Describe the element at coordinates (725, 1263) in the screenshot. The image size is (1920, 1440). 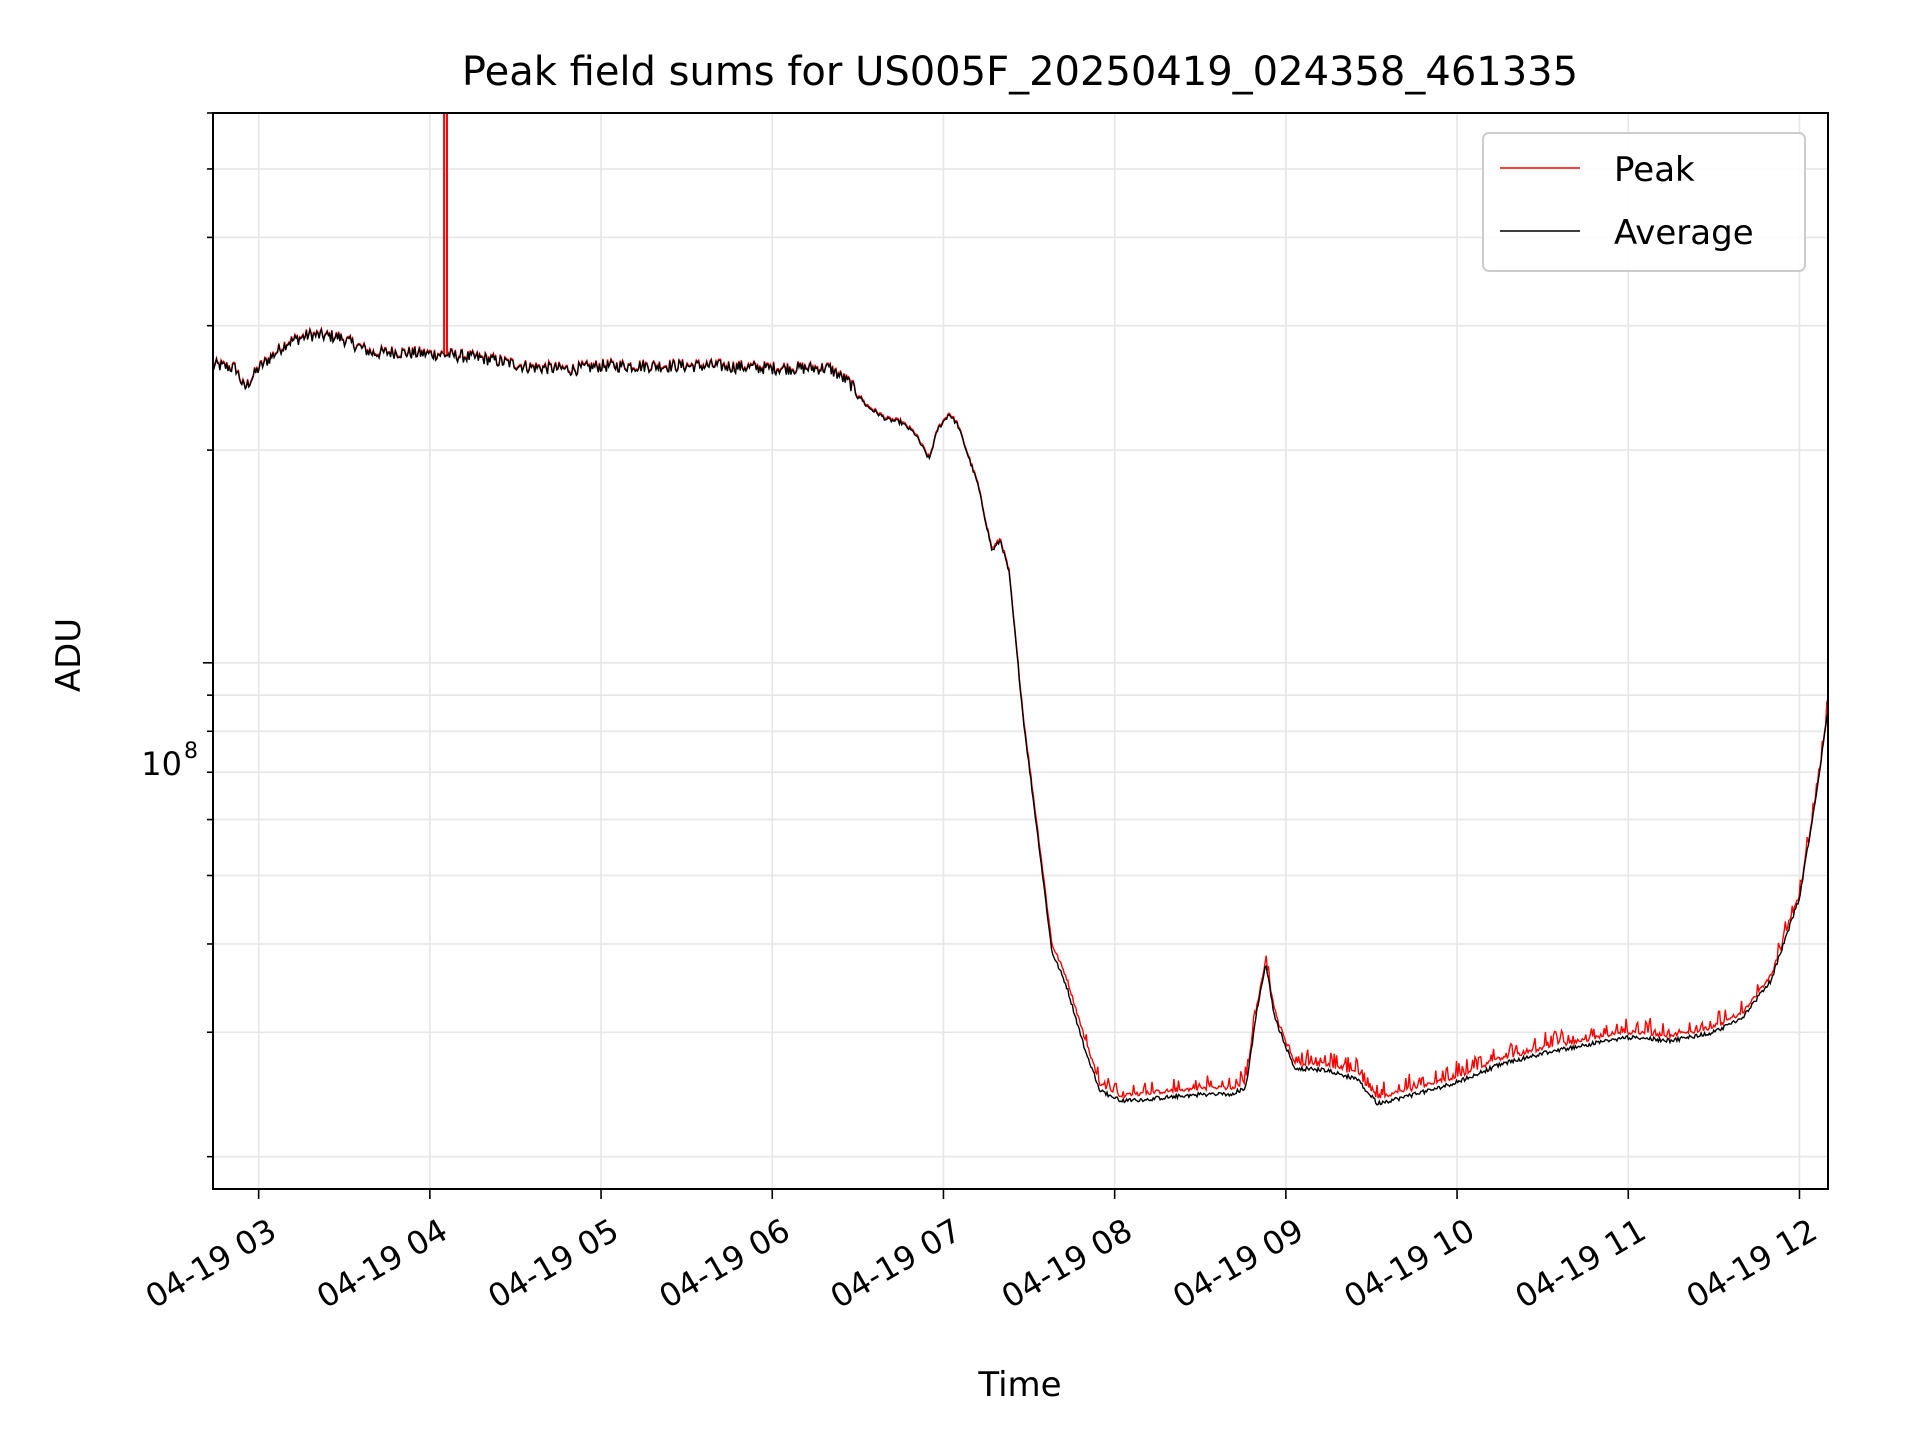
I see `x-tick-label: 04-19 06` at that location.